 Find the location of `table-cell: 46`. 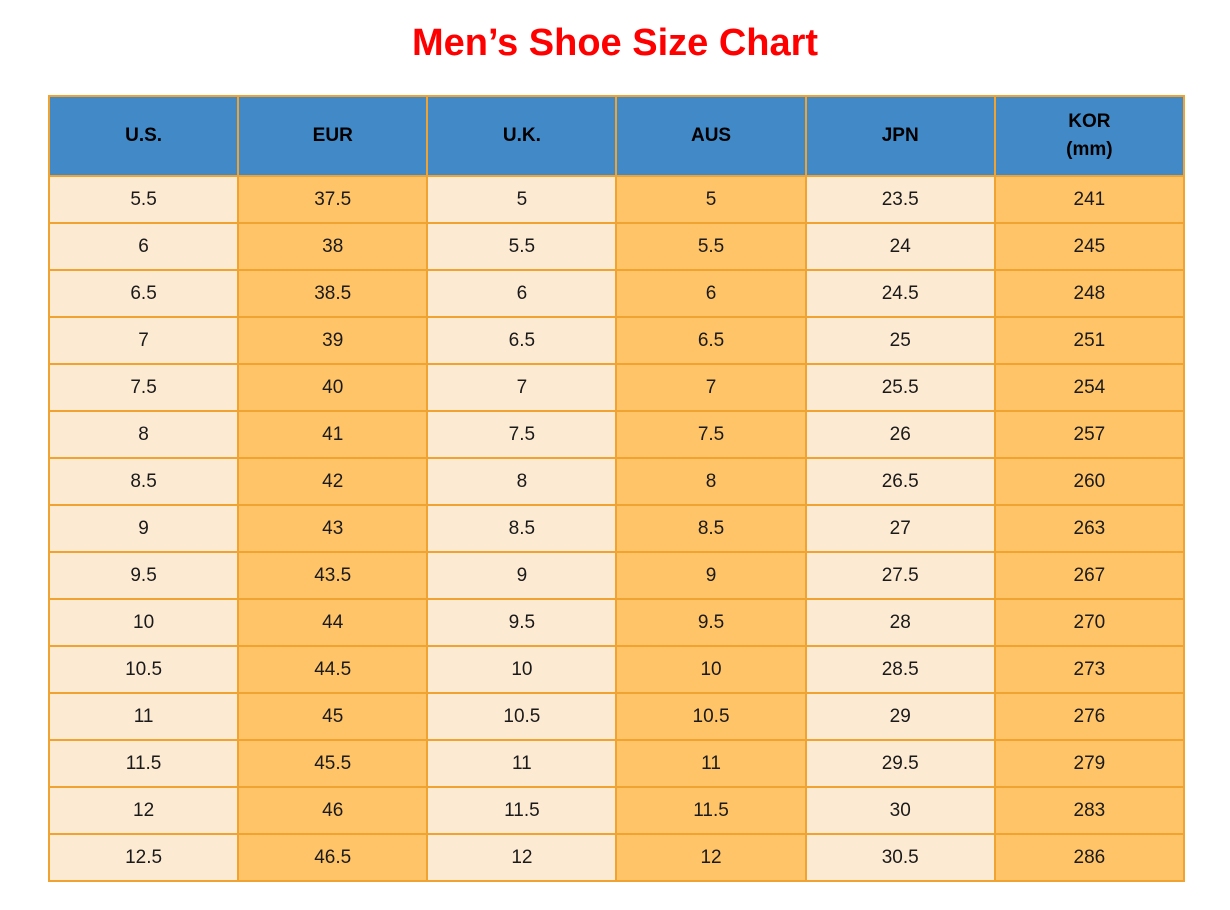

table-cell: 46 is located at coordinates (333, 810).